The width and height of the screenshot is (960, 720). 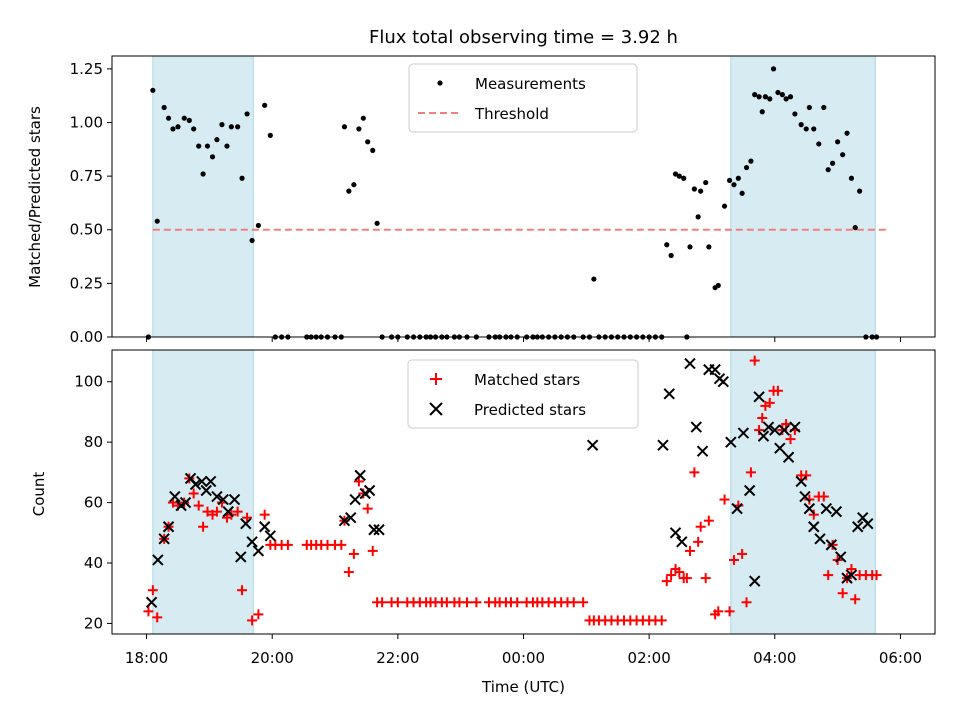 What do you see at coordinates (93, 563) in the screenshot?
I see `y-tick-label: 40` at bounding box center [93, 563].